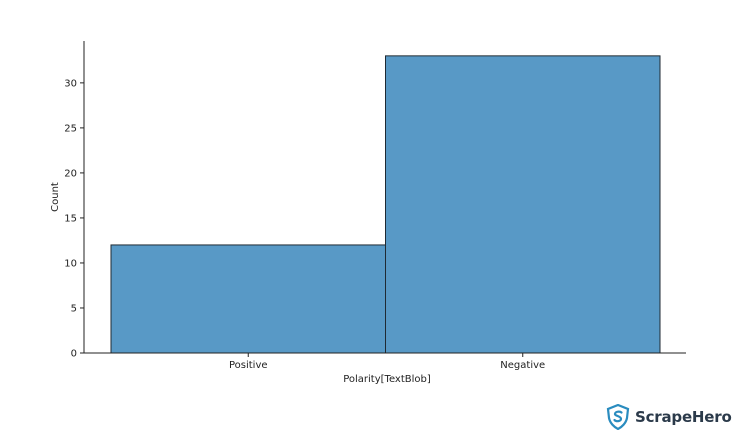 The image size is (744, 445). I want to click on x-tick-label-negative: Negative, so click(522, 365).